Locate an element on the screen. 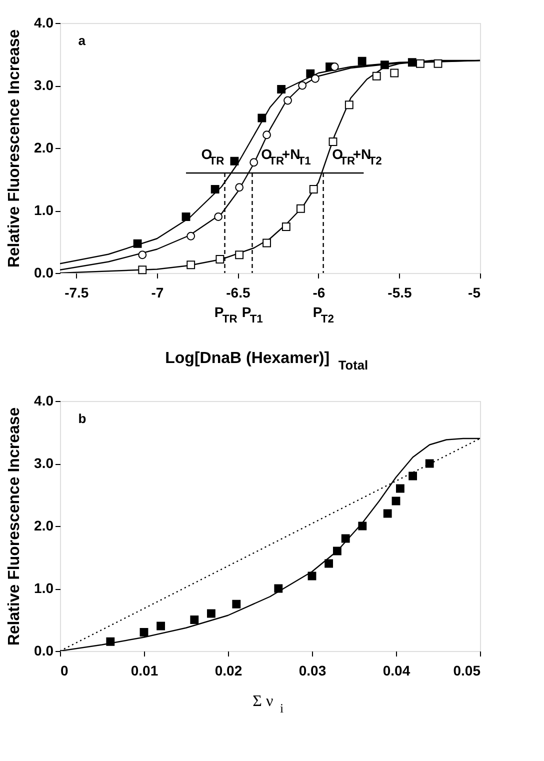 This screenshot has width=544, height=761. x-tick-label: -5 is located at coordinates (474, 292).